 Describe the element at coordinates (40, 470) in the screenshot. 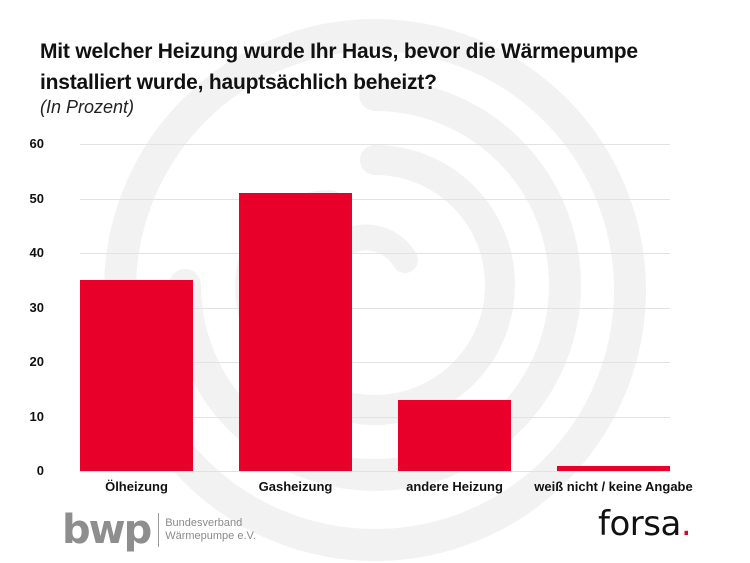

I see `y-tick-label: 0` at that location.